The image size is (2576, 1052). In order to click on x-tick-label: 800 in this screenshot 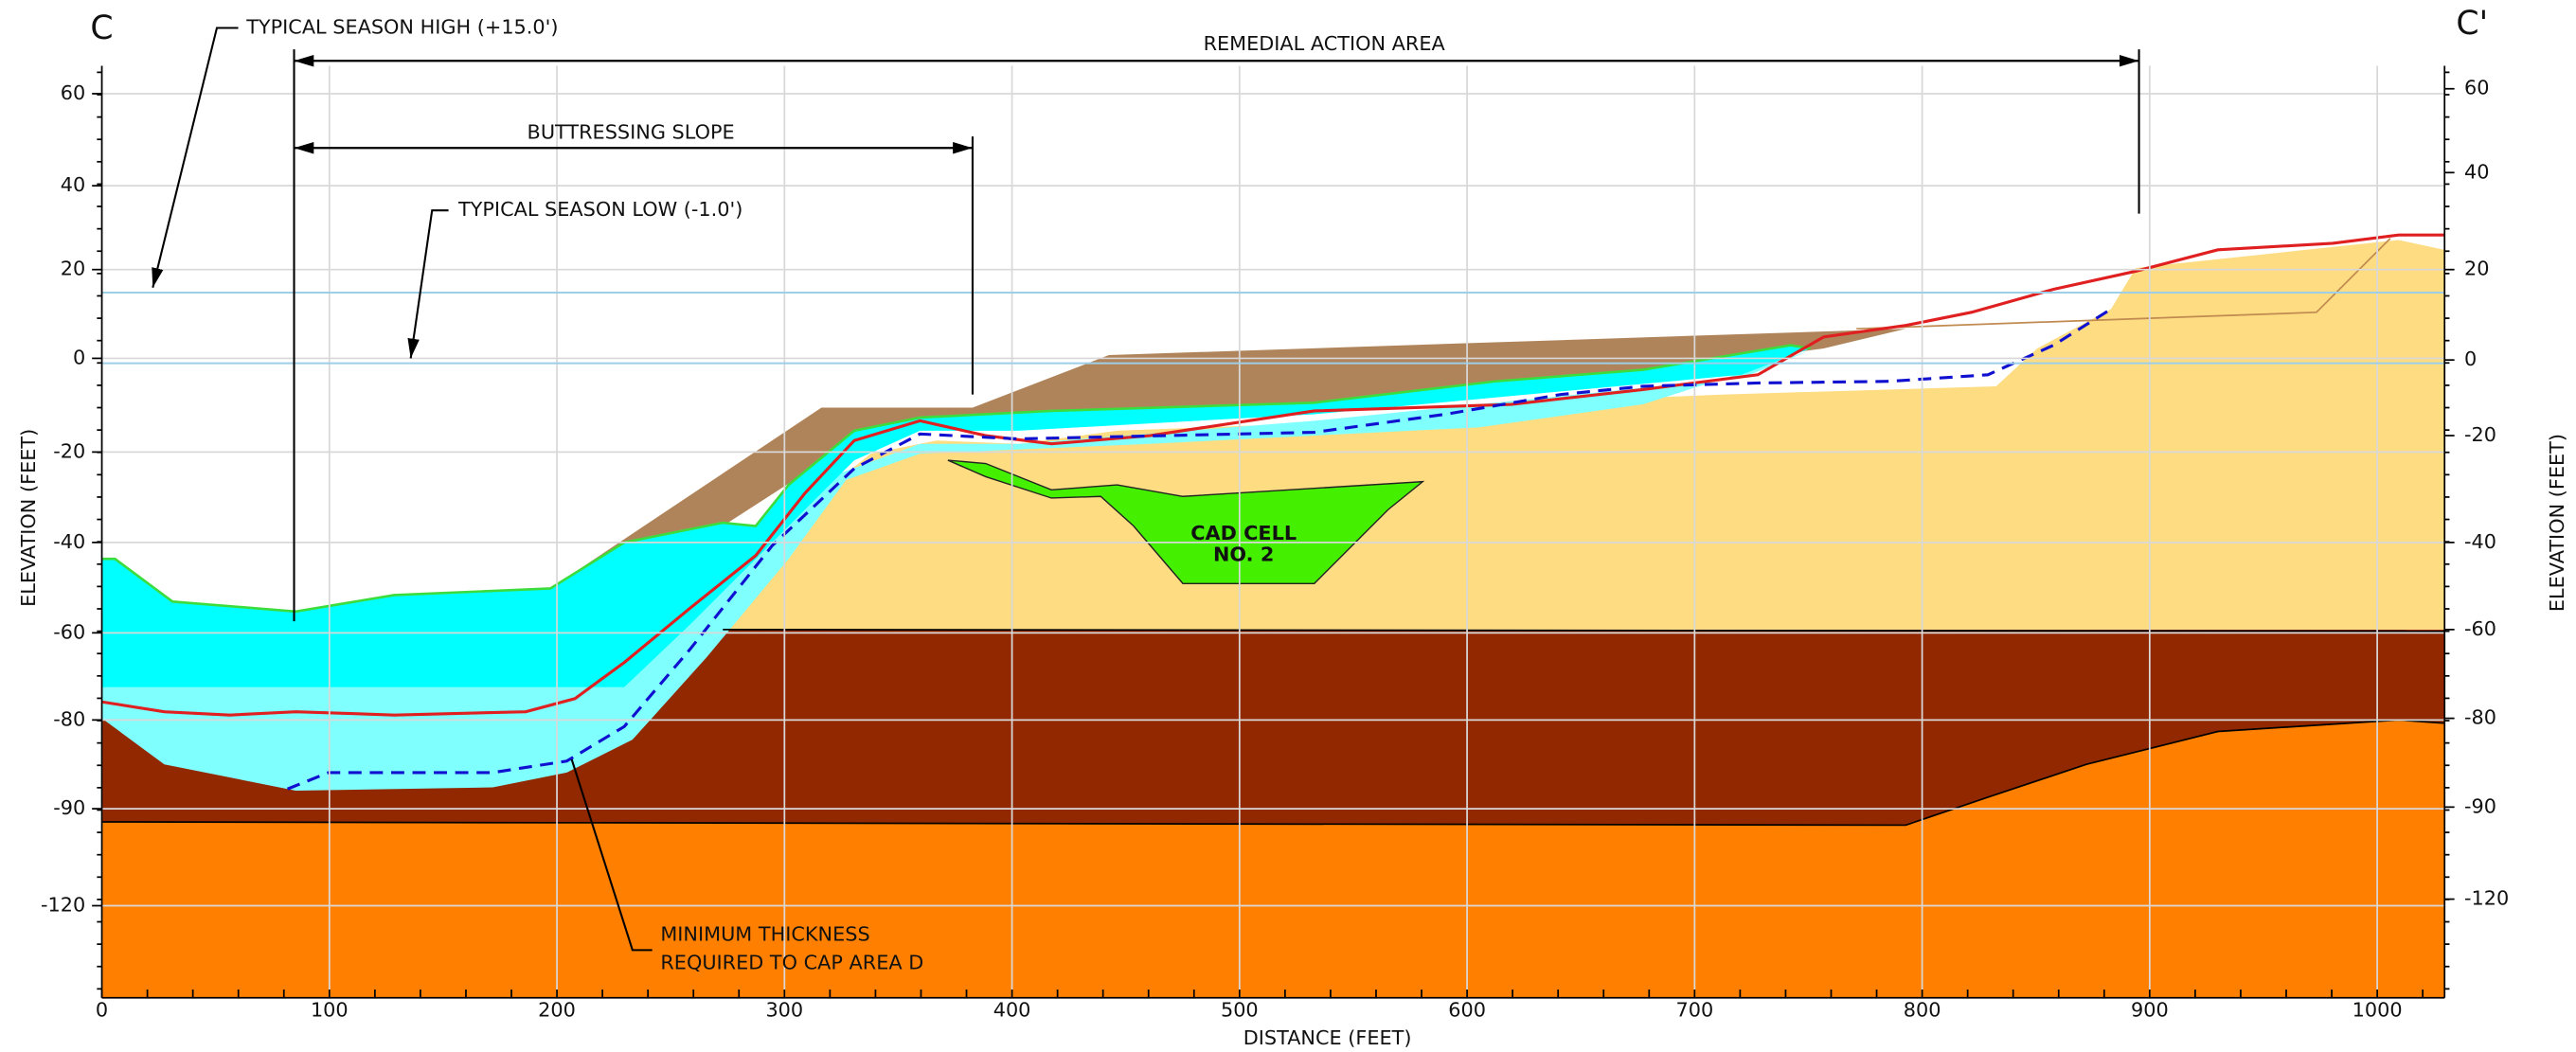, I will do `click(1922, 1011)`.